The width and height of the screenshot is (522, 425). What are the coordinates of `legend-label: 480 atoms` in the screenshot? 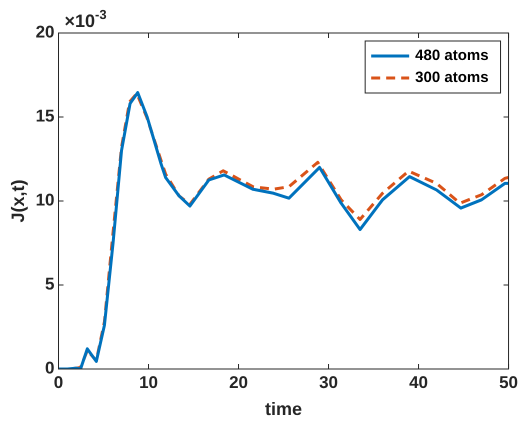 It's located at (452, 55).